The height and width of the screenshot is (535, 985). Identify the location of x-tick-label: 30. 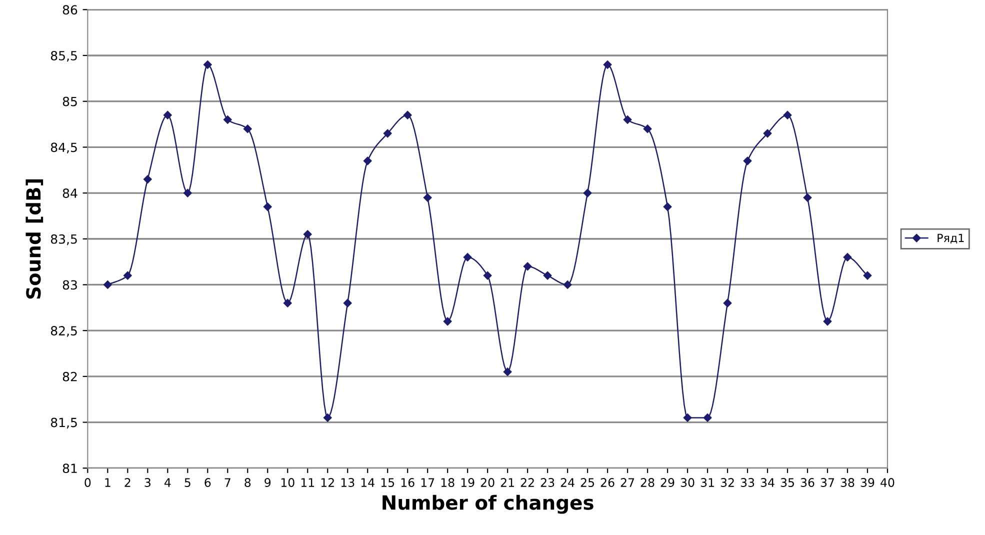
(687, 482).